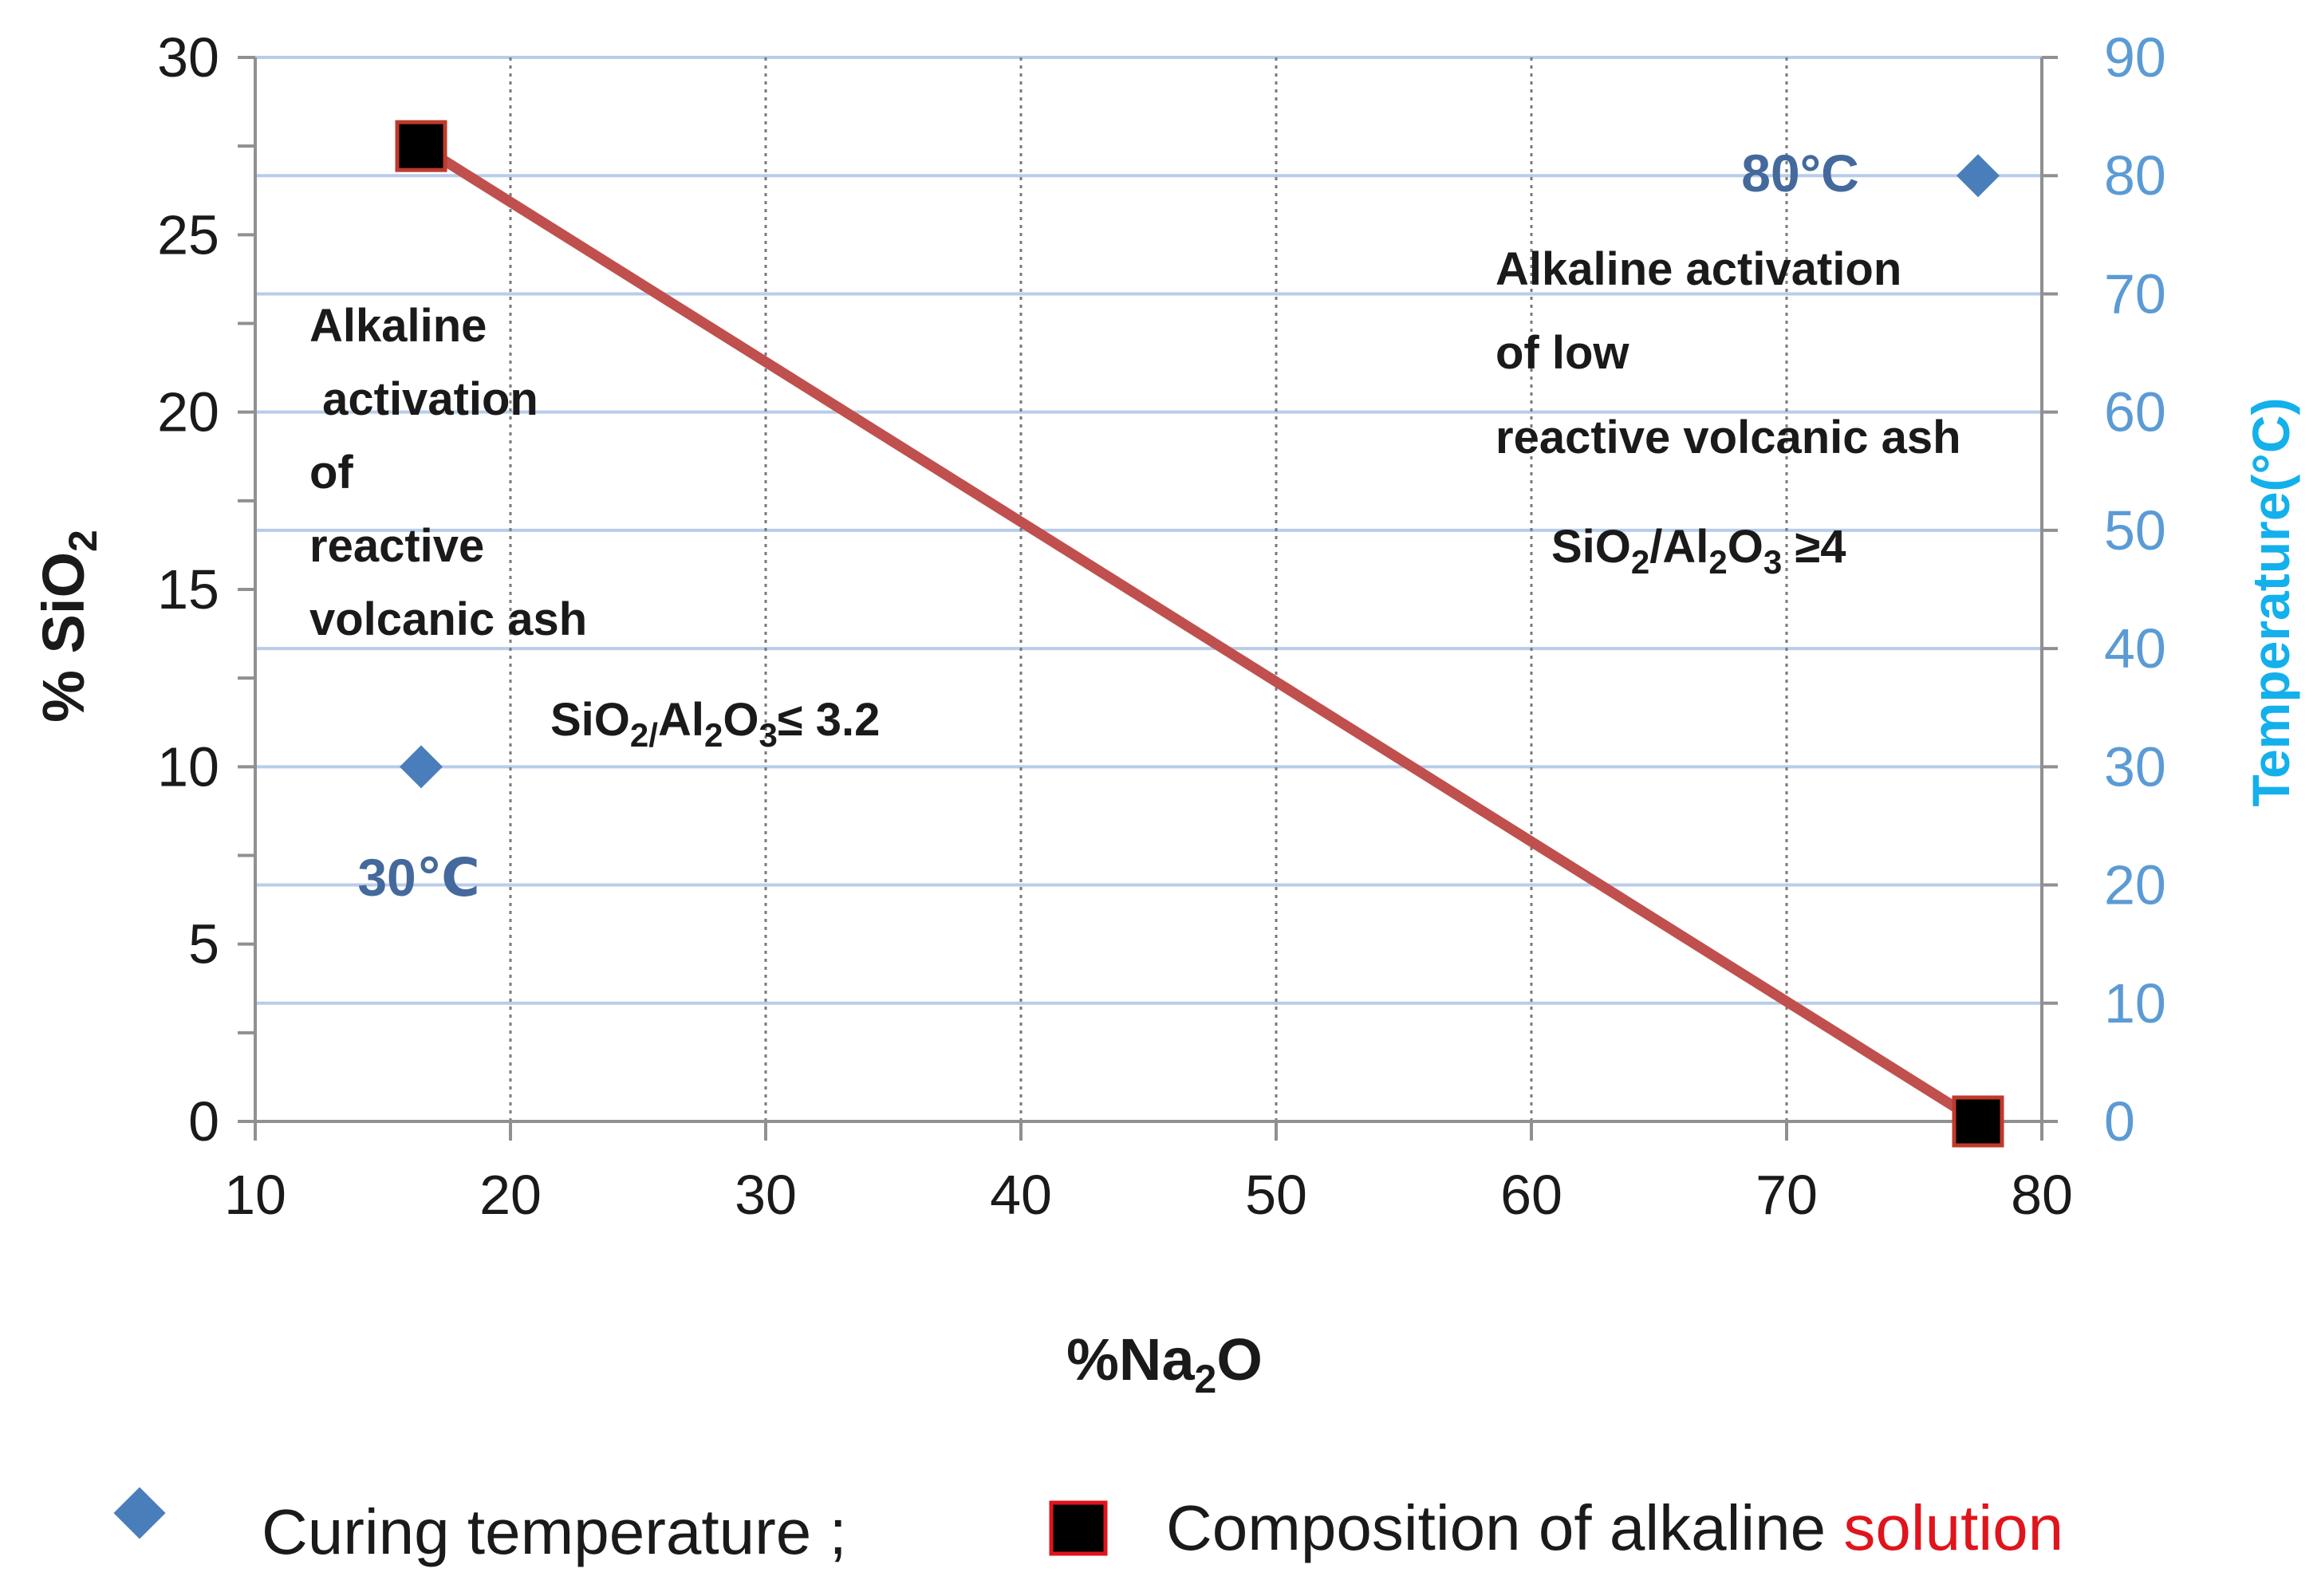  Describe the element at coordinates (2135, 412) in the screenshot. I see `y-right-tick-label: 60` at that location.